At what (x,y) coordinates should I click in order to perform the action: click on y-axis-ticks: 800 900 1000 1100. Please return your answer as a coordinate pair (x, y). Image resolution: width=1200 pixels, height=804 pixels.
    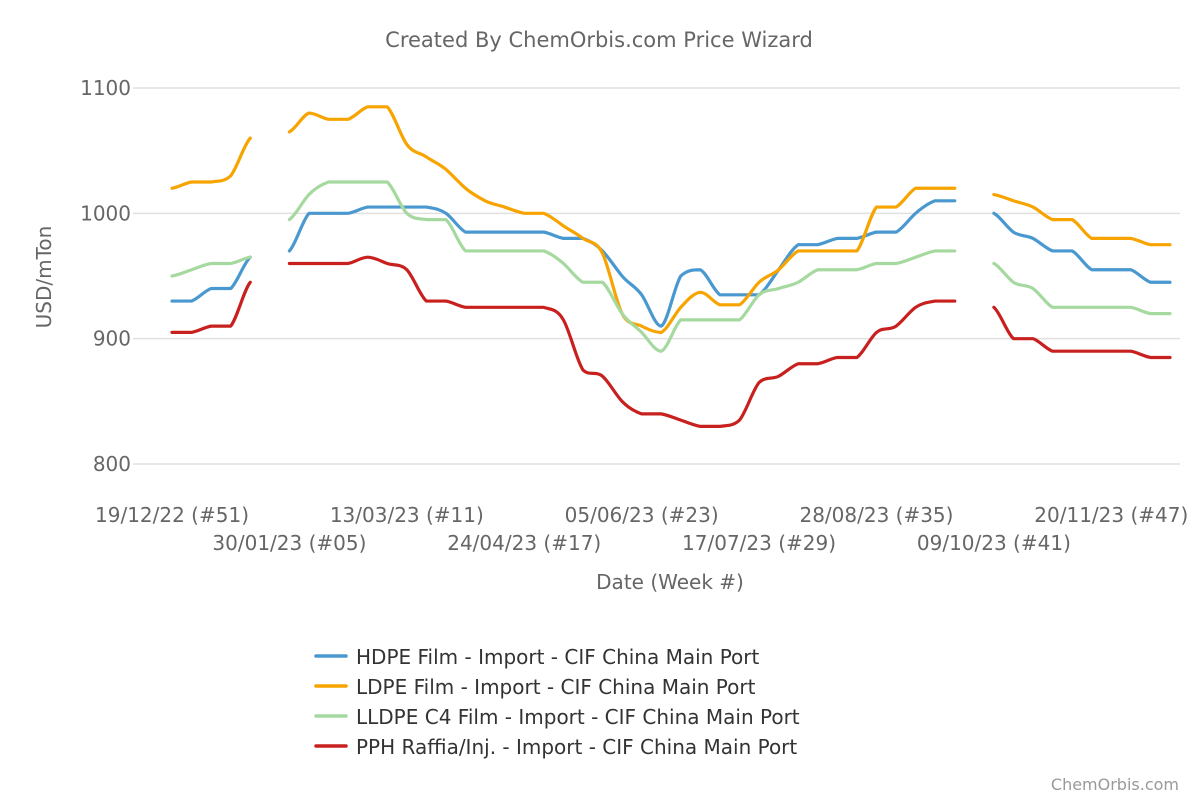
    Looking at the image, I should click on (105, 276).